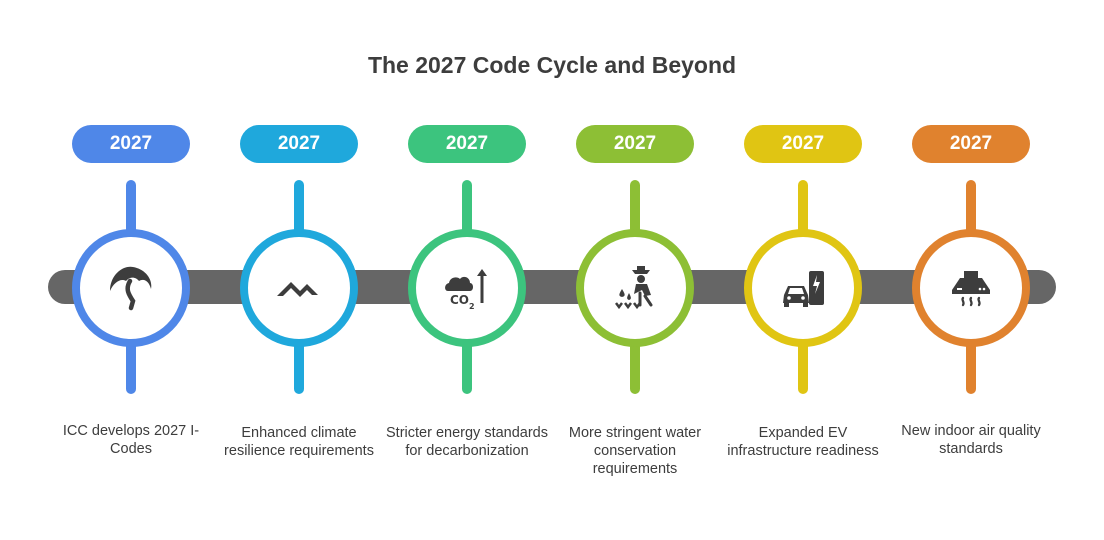  I want to click on umbrella-icon, so click(131, 288).